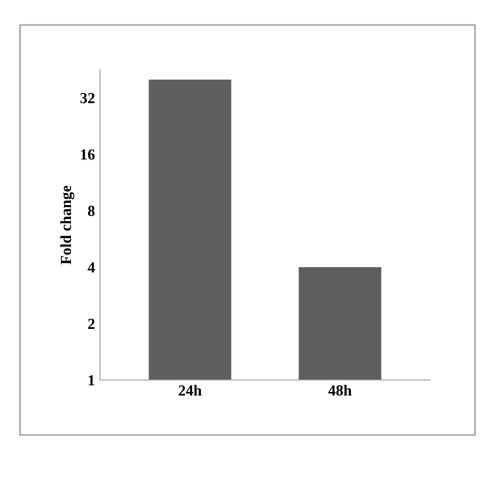 The width and height of the screenshot is (500, 500). I want to click on y-tick-label: 32, so click(87, 98).